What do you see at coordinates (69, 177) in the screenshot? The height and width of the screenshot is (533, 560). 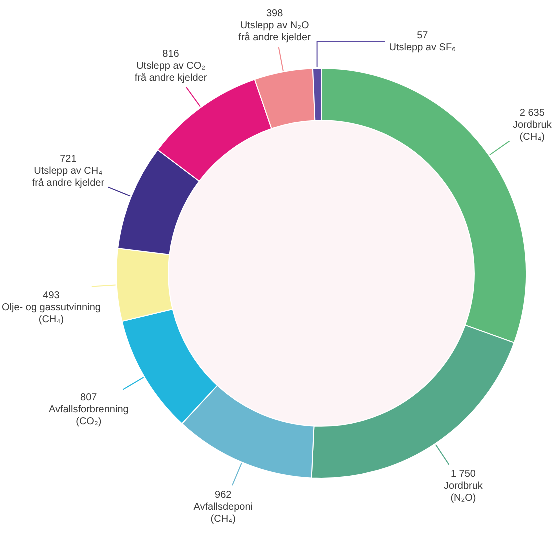 I see `slice-label: Utslepp av CH₄ frå andre kjelder` at bounding box center [69, 177].